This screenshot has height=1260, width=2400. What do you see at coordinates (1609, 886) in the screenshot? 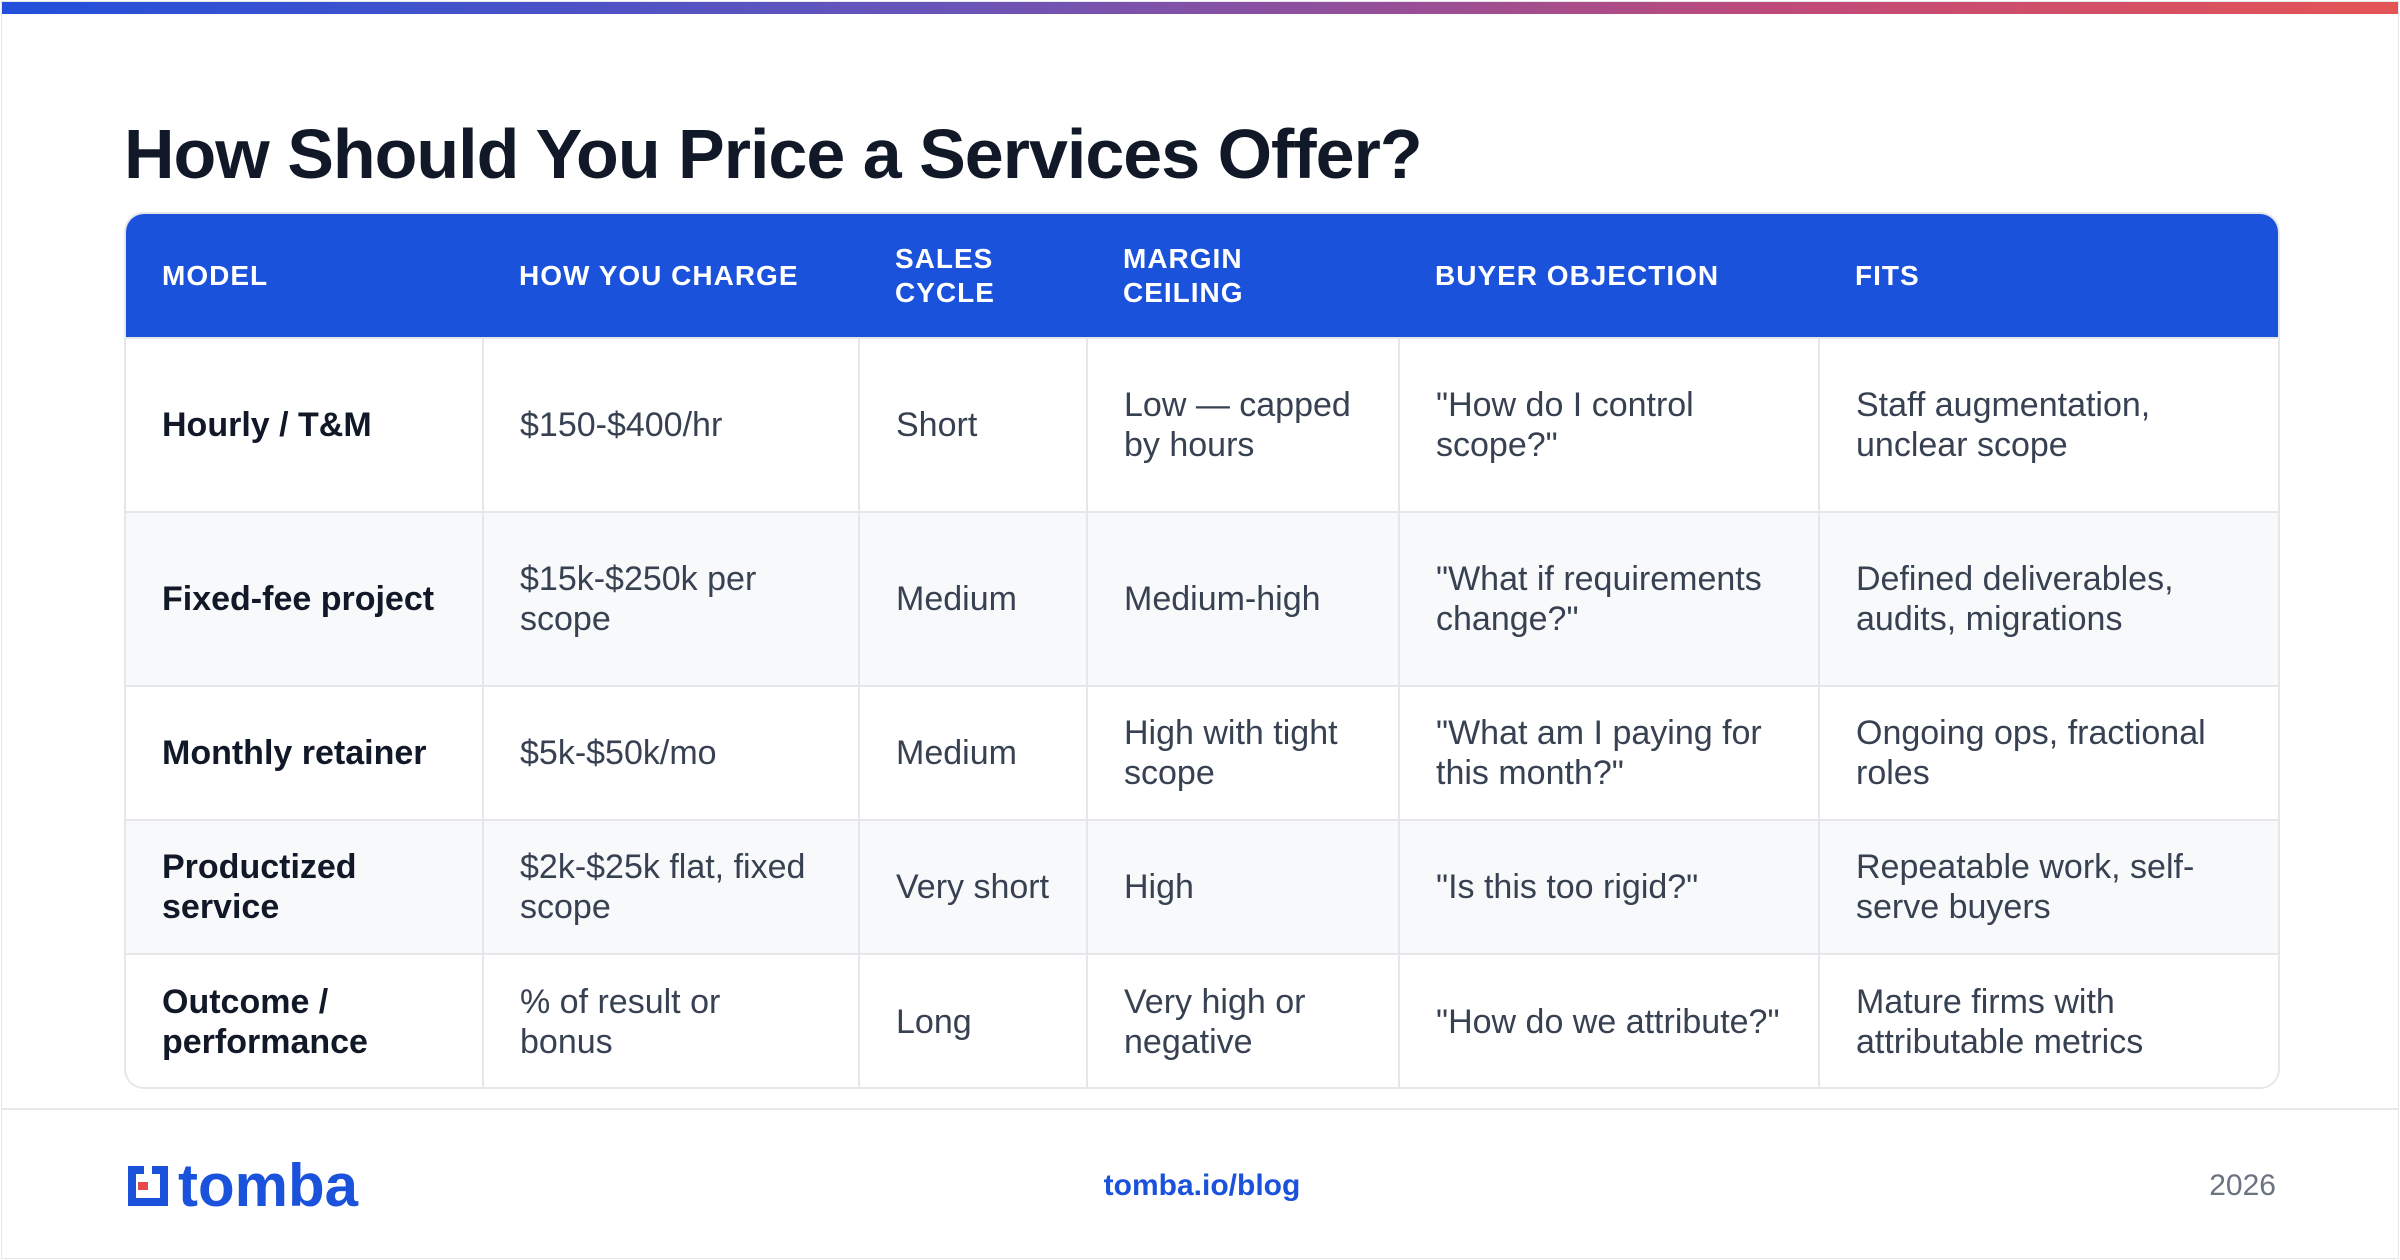
I see `cell-buyer-objection: "Is this too rigid?"` at bounding box center [1609, 886].